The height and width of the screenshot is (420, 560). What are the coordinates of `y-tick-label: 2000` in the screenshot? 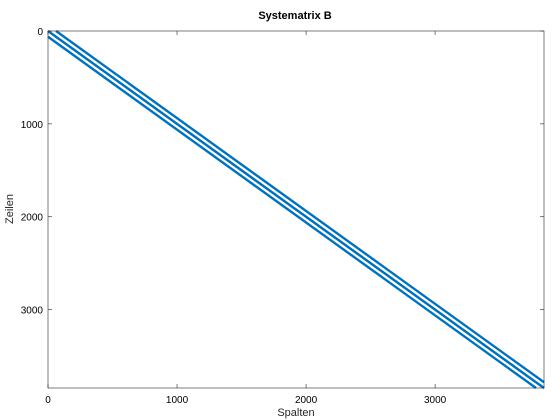 It's located at (32, 218).